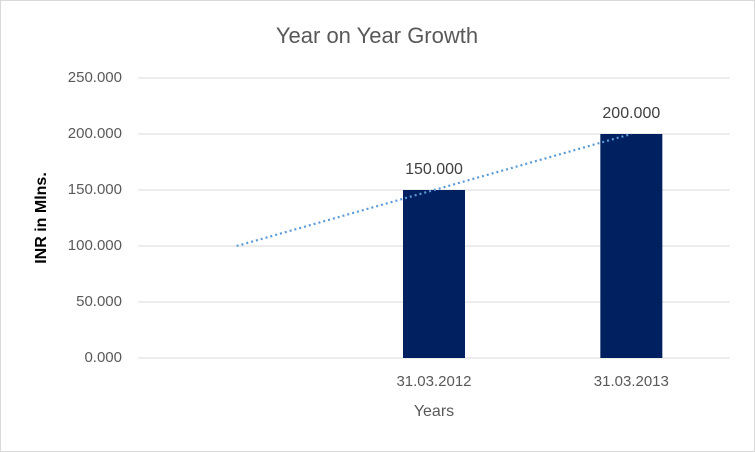  I want to click on x-tick-label: 31.03.2013, so click(631, 381).